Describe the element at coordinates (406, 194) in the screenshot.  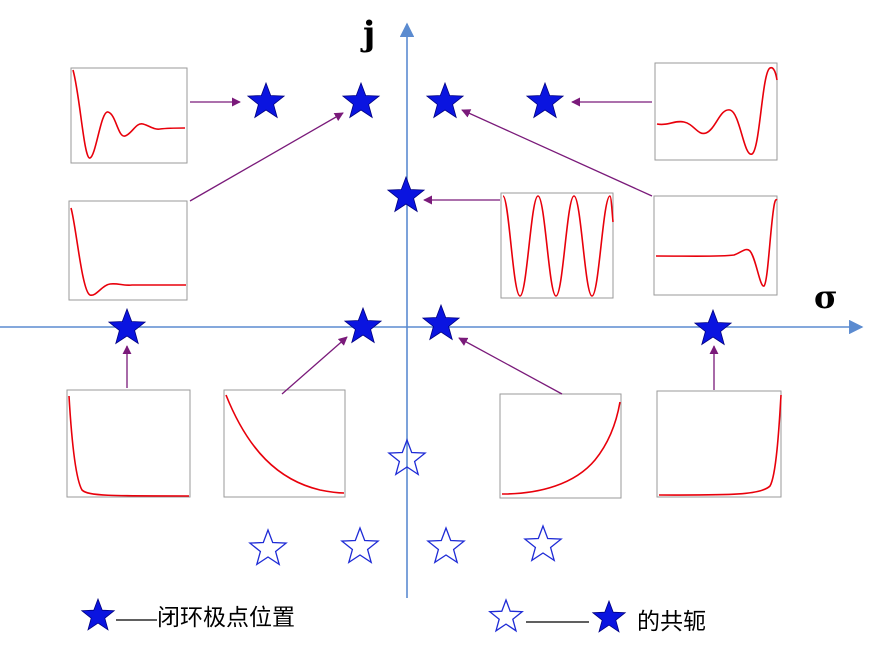
I see `pole-star-imag-axis` at that location.